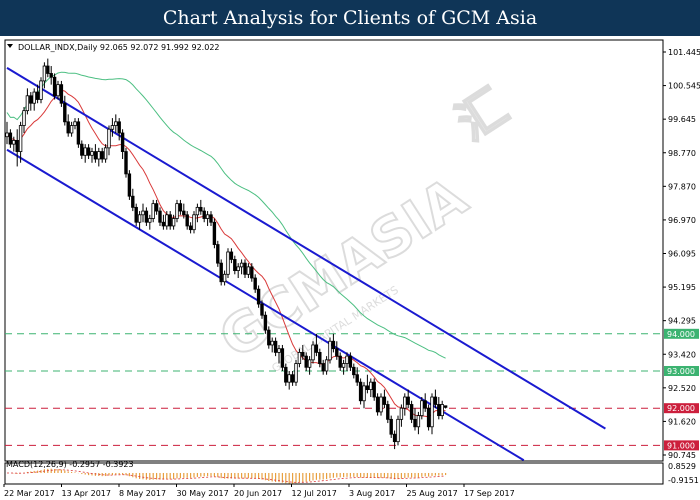 The height and width of the screenshot is (500, 700). What do you see at coordinates (314, 493) in the screenshot?
I see `time-tick-label: 12 Jul 2017` at bounding box center [314, 493].